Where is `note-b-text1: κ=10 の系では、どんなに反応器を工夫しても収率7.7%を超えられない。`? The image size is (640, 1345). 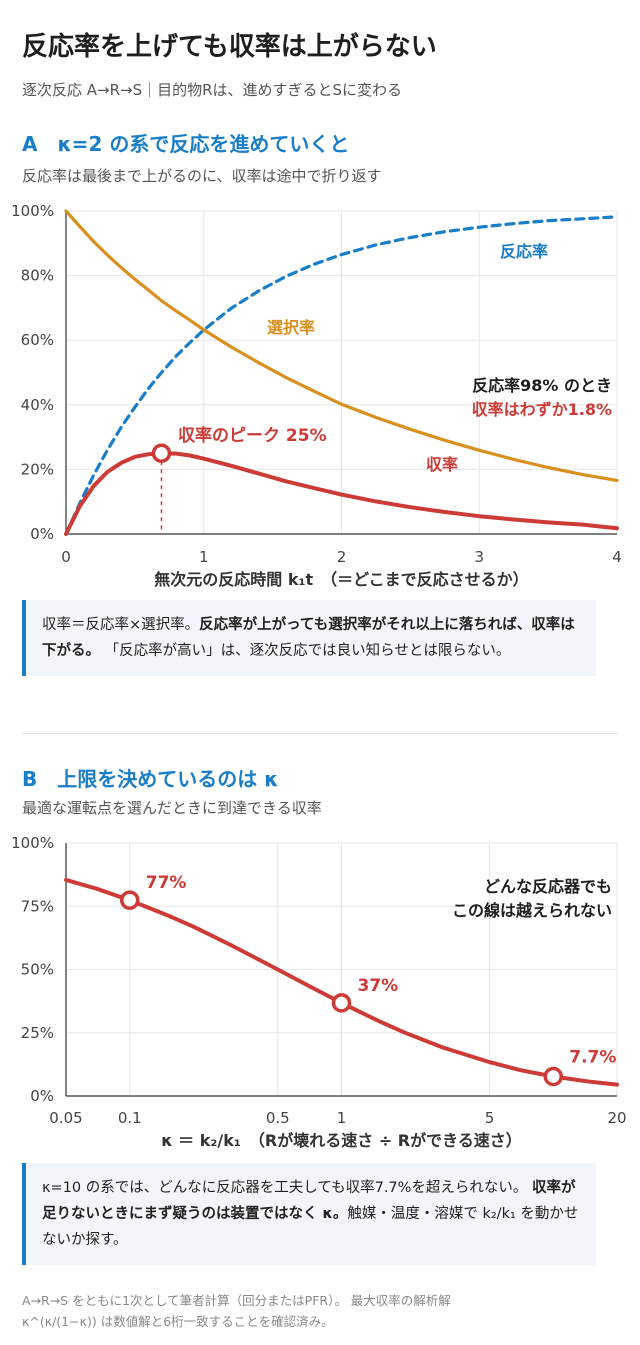 note-b-text1: κ=10 の系では、どんなに反応器を工夫しても収率7.7%を超えられない。 is located at coordinates (285, 1188).